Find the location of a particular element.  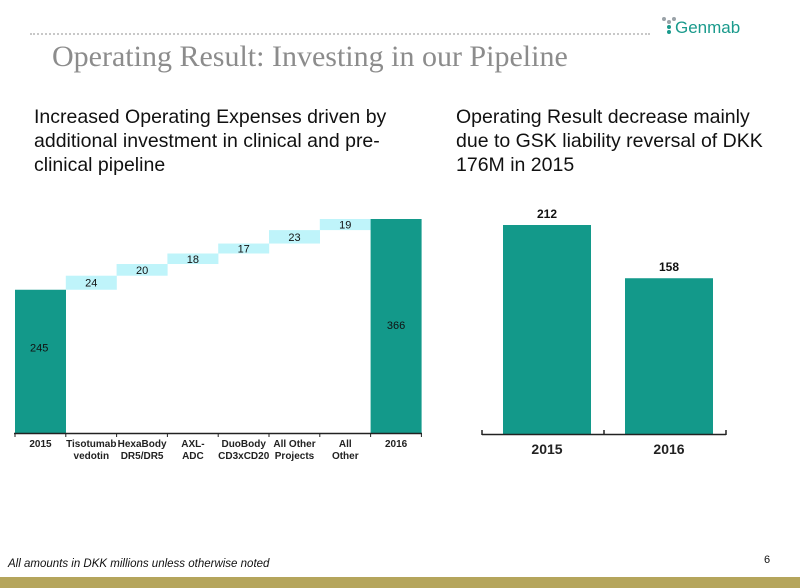

page-number: 6 is located at coordinates (767, 560).